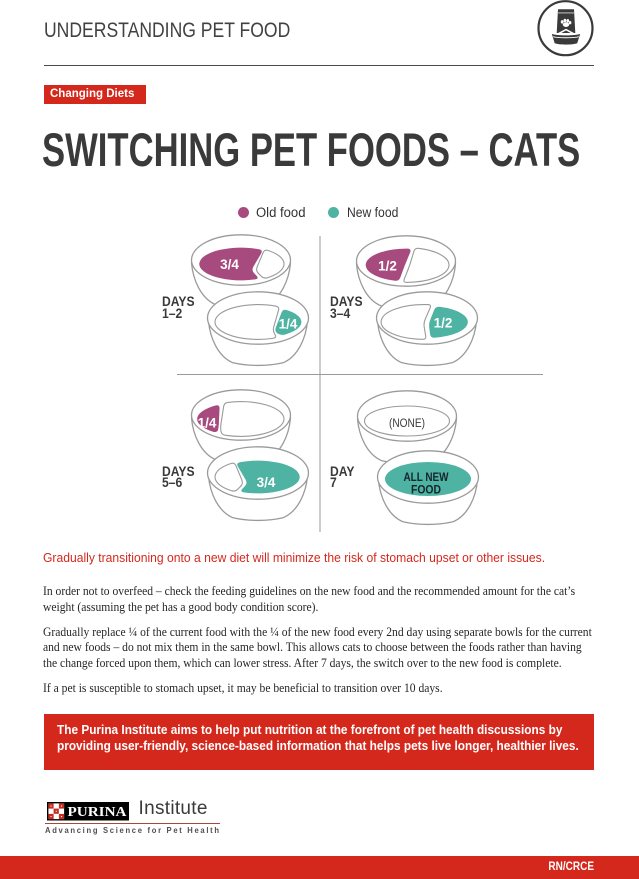 The width and height of the screenshot is (639, 879). What do you see at coordinates (407, 424) in the screenshot?
I see `svg-text: (NONE)` at bounding box center [407, 424].